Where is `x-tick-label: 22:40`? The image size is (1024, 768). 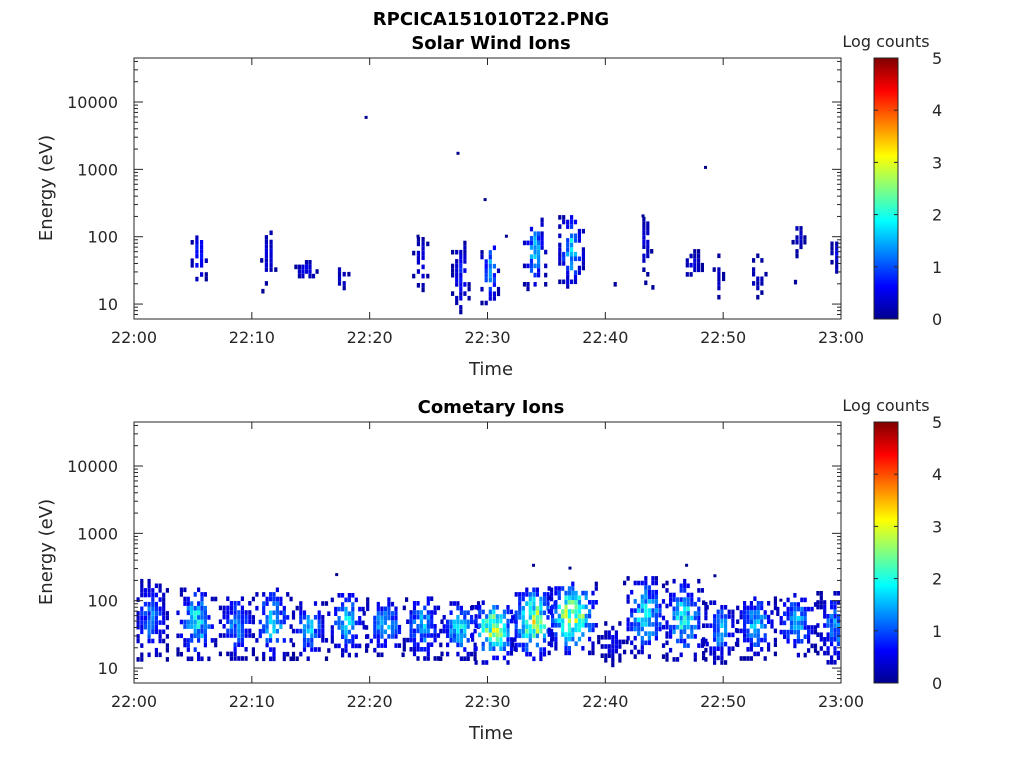 x-tick-label: 22:40 is located at coordinates (605, 337).